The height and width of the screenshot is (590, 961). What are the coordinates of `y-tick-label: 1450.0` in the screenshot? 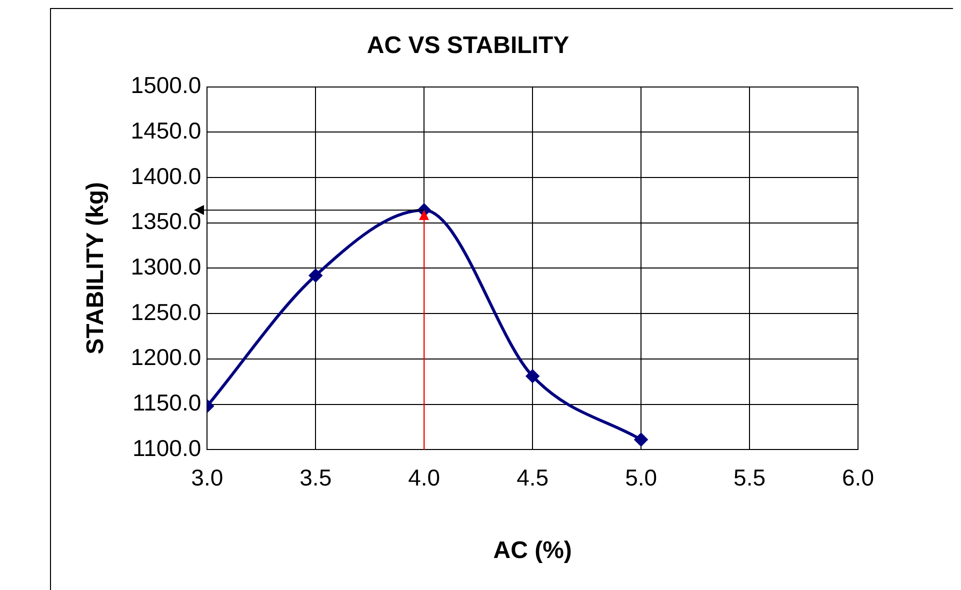 It's located at (166, 130).